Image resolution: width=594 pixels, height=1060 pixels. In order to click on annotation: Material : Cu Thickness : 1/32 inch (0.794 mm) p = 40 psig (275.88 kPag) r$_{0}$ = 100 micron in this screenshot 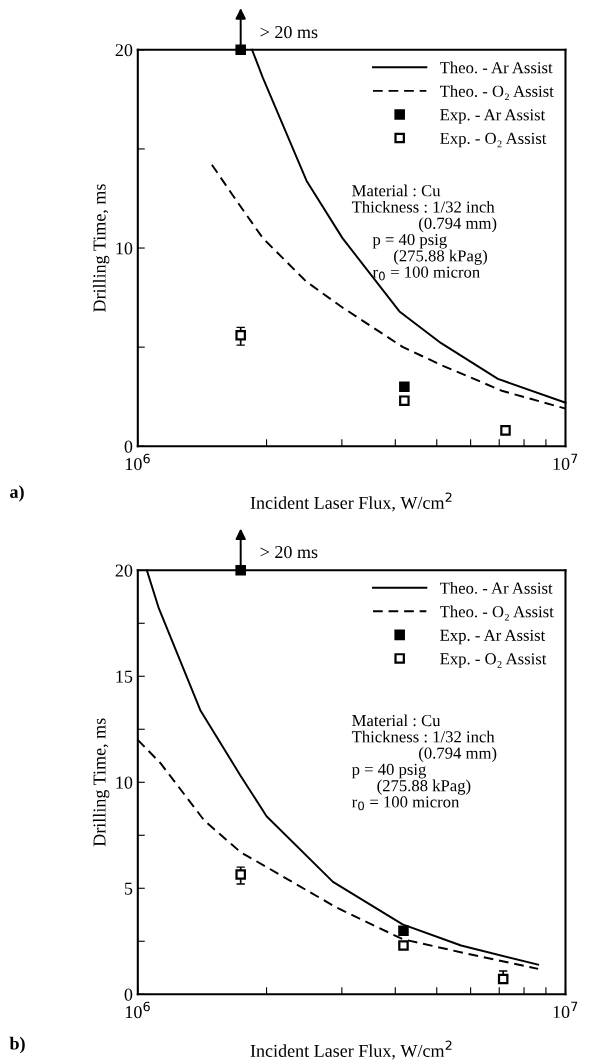, I will do `click(424, 232)`.